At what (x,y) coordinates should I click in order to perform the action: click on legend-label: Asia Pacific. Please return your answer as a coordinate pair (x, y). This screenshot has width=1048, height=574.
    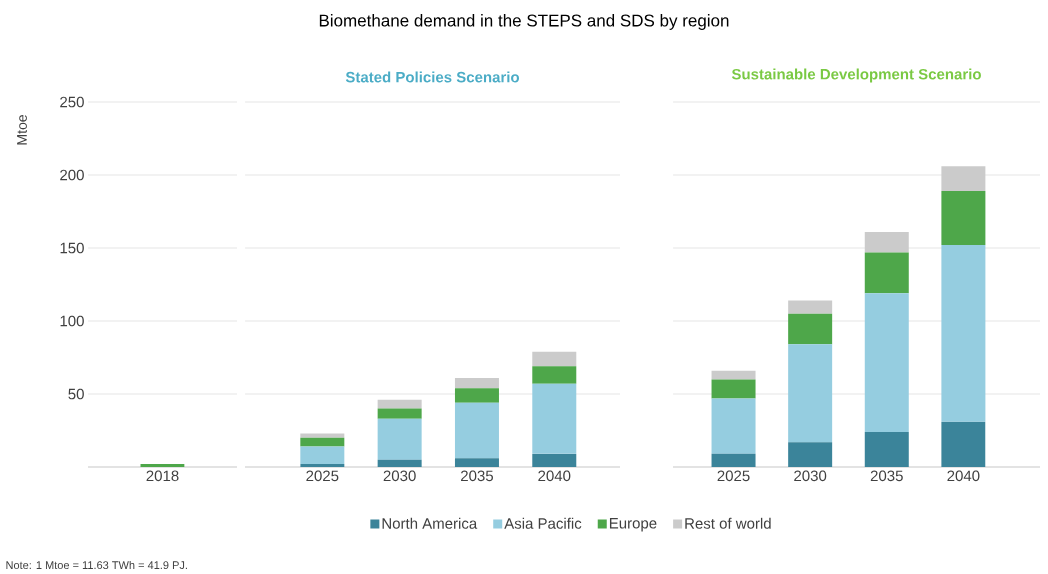
    Looking at the image, I should click on (543, 523).